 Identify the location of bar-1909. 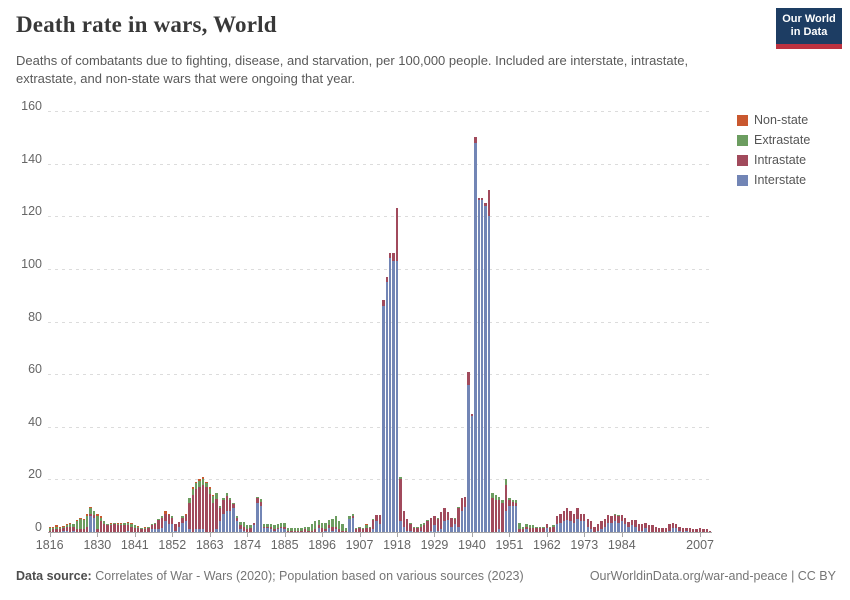
(366, 528).